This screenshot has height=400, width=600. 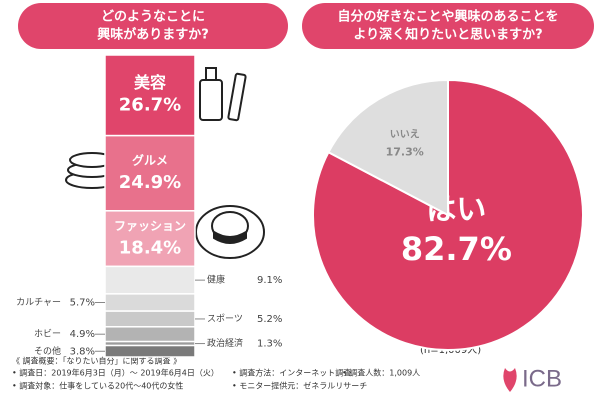 I want to click on category-label: 政治経済, so click(x=225, y=343).